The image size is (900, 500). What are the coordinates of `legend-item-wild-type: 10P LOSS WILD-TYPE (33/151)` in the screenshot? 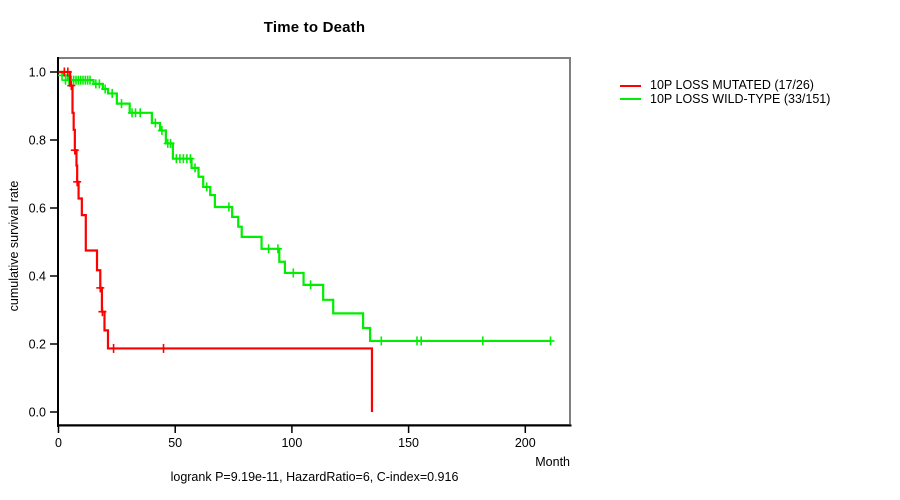 It's located at (725, 99).